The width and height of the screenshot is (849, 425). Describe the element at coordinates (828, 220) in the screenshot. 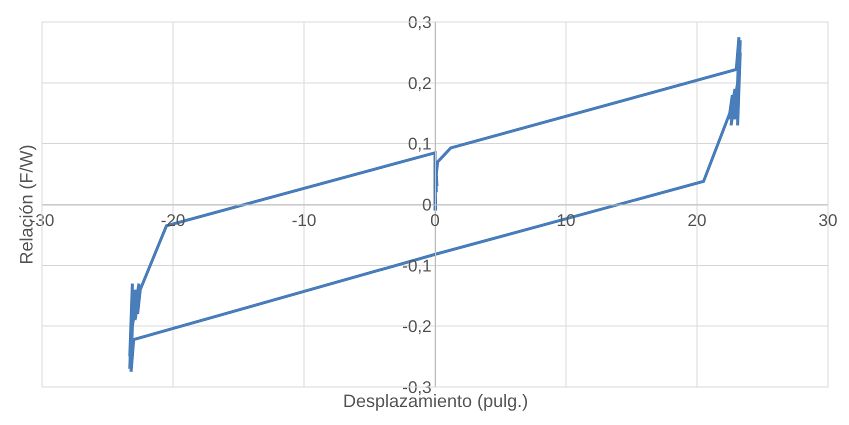

I see `x-tick-label: 30` at that location.